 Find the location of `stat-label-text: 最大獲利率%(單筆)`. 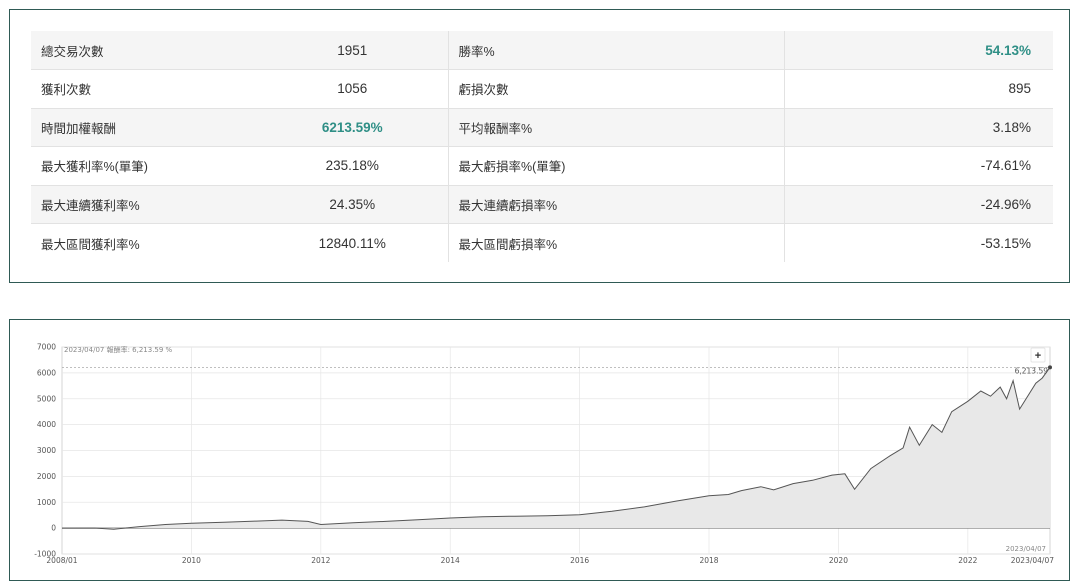

stat-label-text: 最大獲利率%(單筆) is located at coordinates (94, 167).